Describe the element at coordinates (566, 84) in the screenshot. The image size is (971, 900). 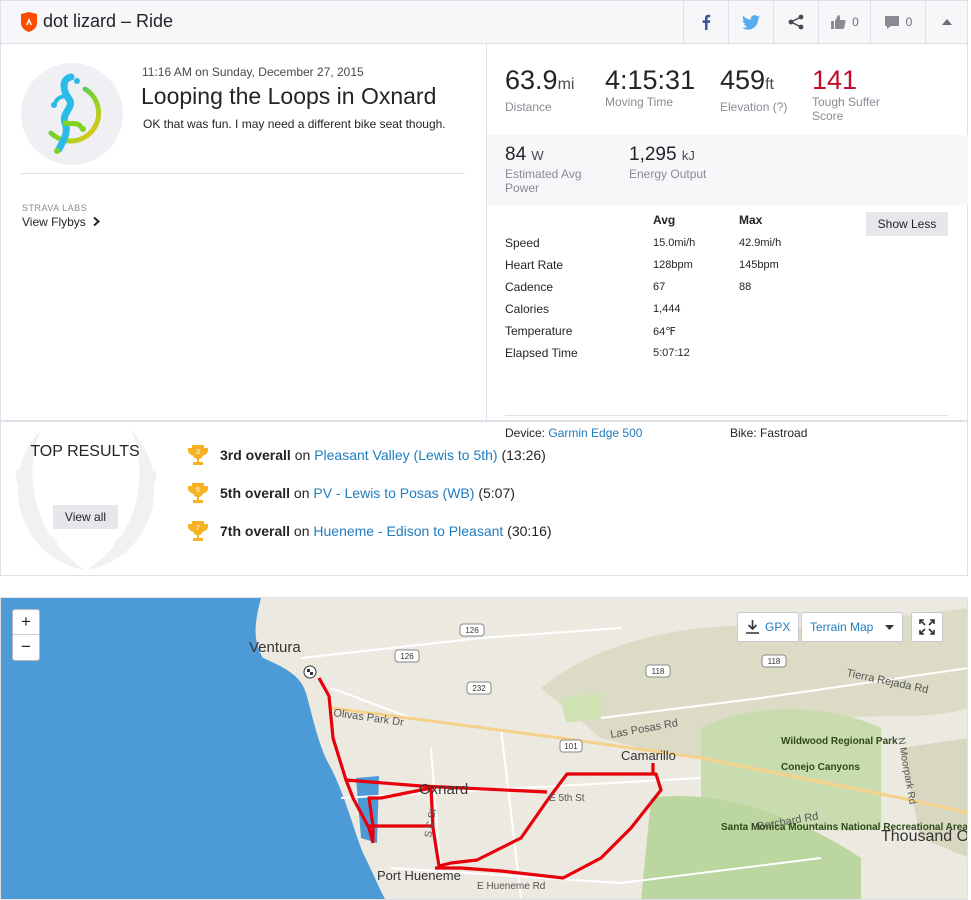
I see `distance-unit: mi` at that location.